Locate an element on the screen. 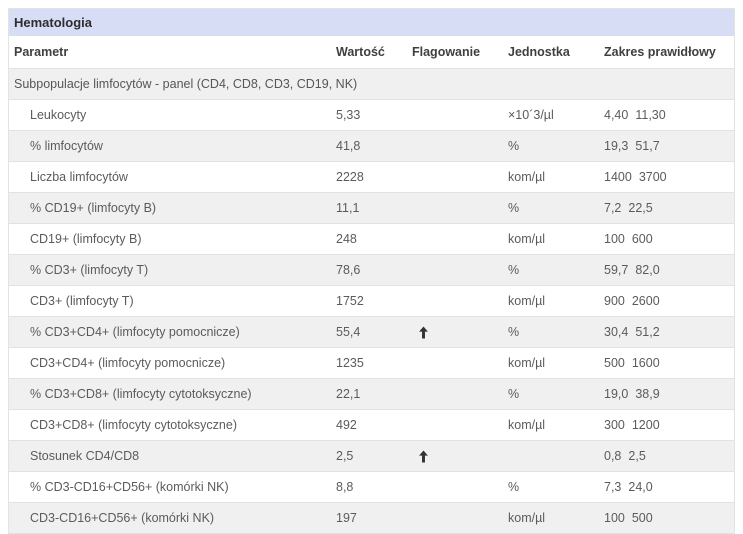  range-cell: 1400 3700 is located at coordinates (669, 177).